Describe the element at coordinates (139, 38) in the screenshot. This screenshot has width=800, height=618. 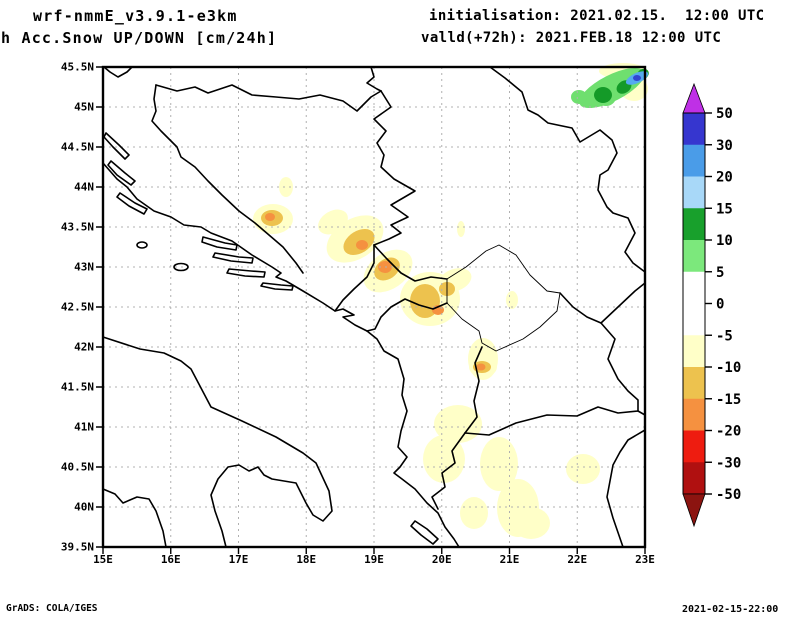
I see `product-title: h Acc.Snow UP/DOWN [cm/24h]` at that location.